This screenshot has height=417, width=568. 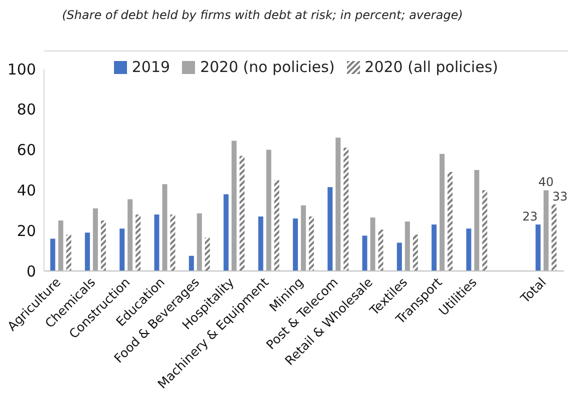 I want to click on y-tick-label: 20, so click(x=26, y=231).